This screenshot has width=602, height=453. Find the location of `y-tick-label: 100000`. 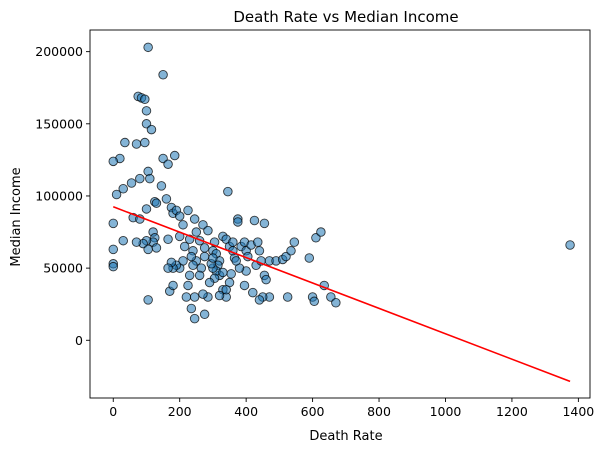

y-tick-label: 100000 is located at coordinates (59, 195).